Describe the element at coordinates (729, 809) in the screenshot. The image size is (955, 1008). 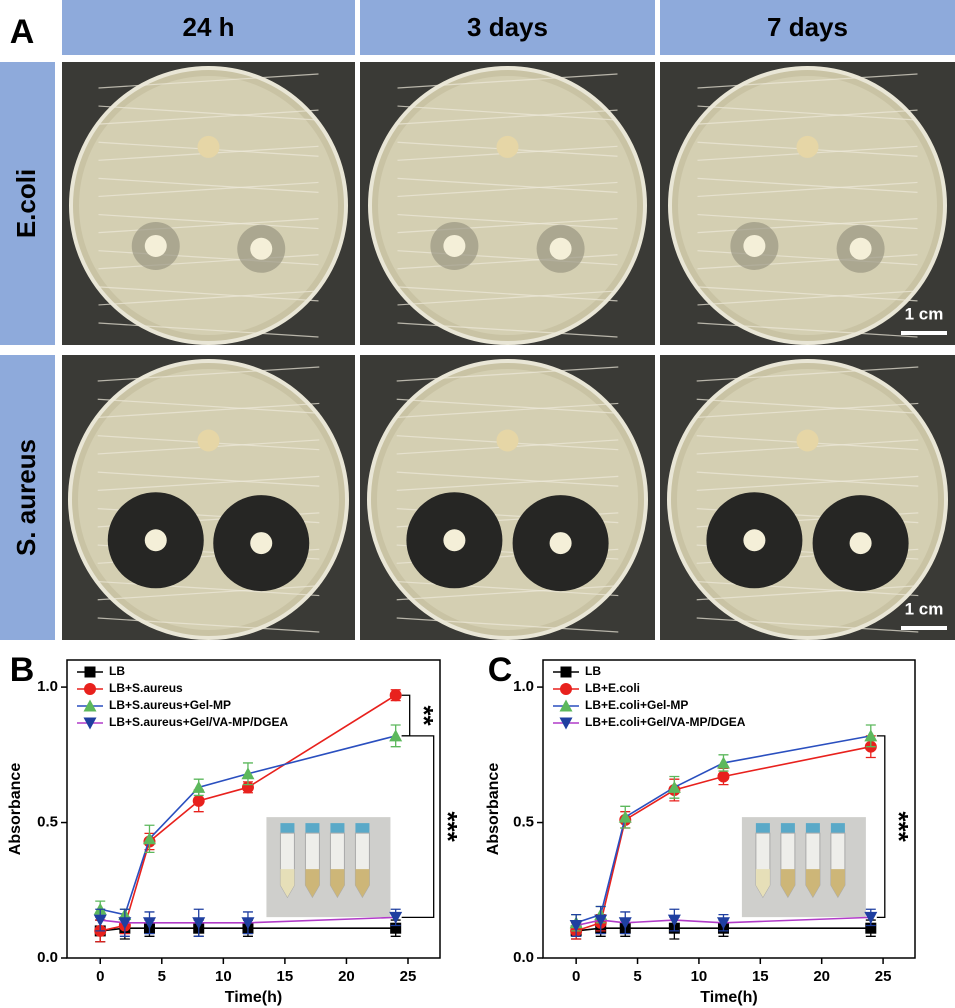
I see `plot-frame` at that location.